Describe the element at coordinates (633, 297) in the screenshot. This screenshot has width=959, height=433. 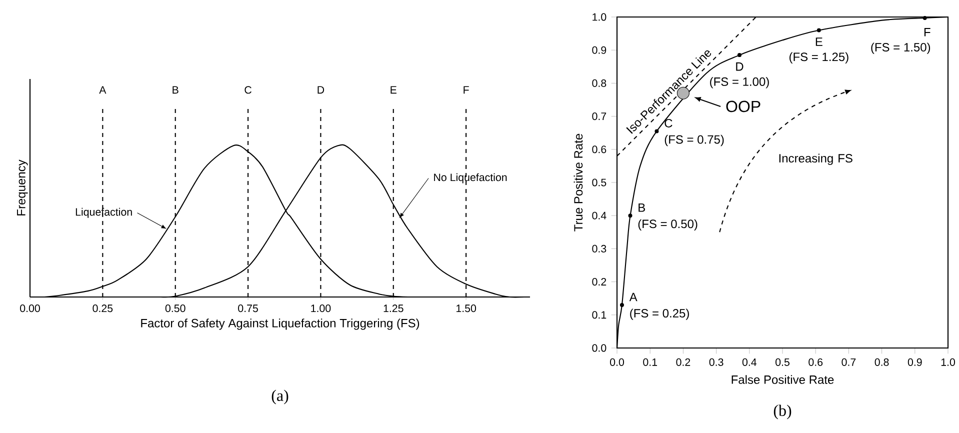
I see `annotation: A` at that location.